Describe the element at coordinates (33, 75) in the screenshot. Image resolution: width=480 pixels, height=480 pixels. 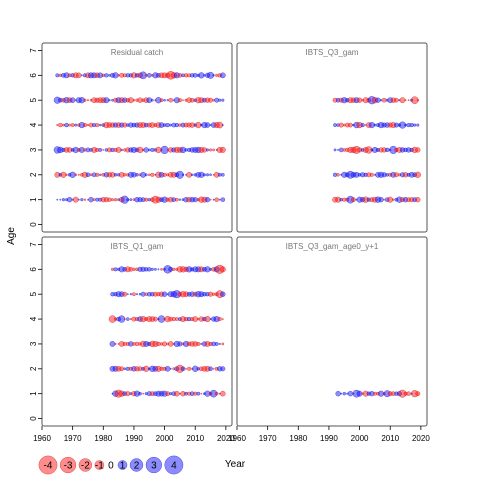
I see `y-tick-label: 6` at that location.